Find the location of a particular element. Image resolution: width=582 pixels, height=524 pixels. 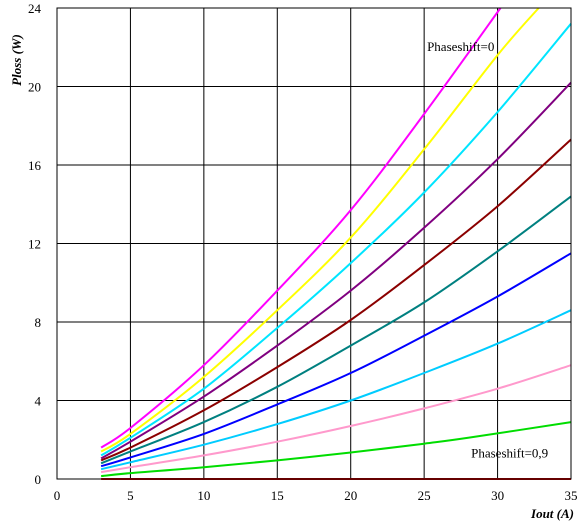

y-tick-label: 12 is located at coordinates (34, 244).